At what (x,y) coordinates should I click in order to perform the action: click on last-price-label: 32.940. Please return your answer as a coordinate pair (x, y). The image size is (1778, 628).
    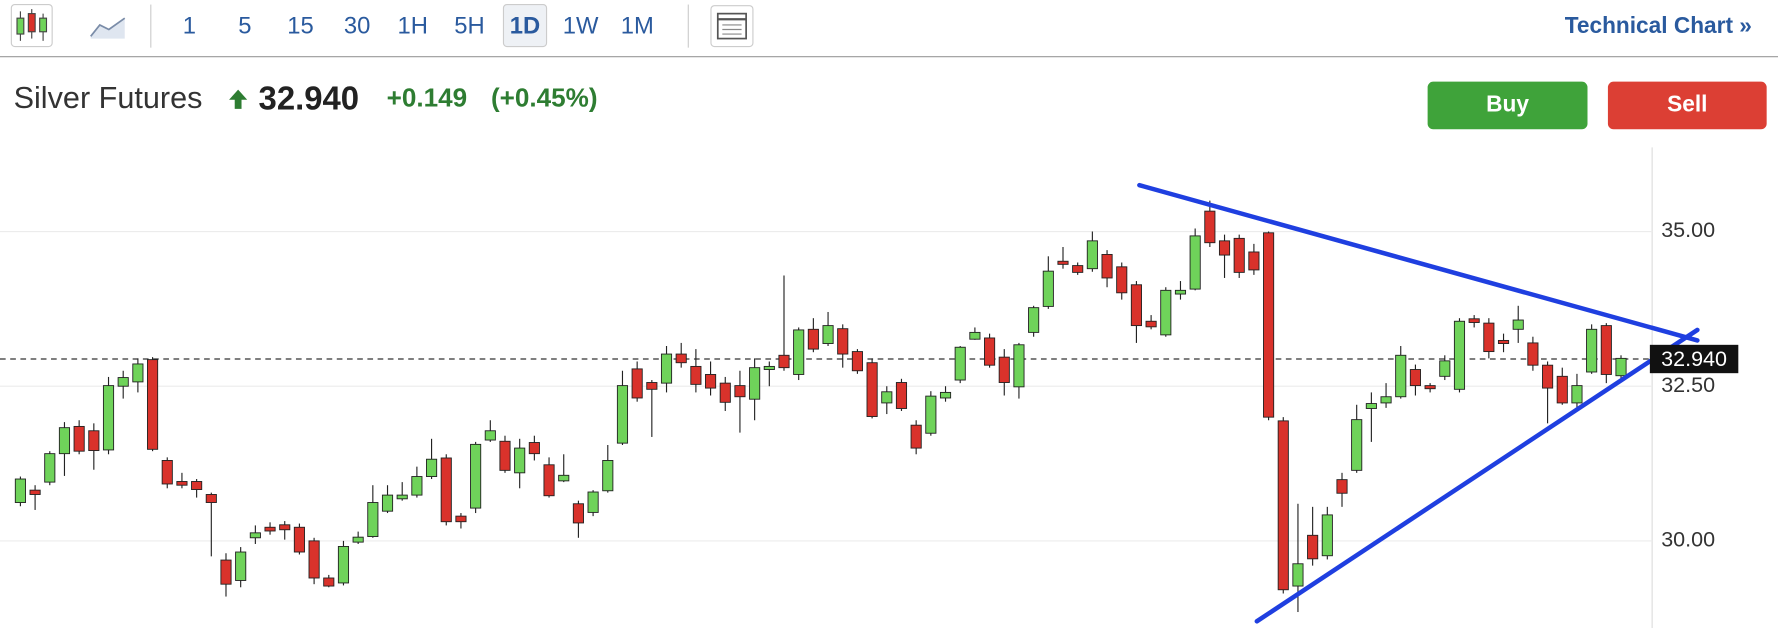
    Looking at the image, I should click on (1694, 359).